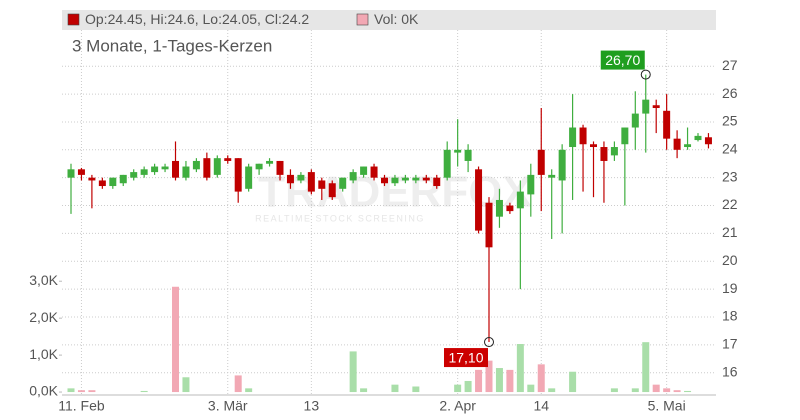  Describe the element at coordinates (730, 204) in the screenshot. I see `y-tick-label: 22` at that location.